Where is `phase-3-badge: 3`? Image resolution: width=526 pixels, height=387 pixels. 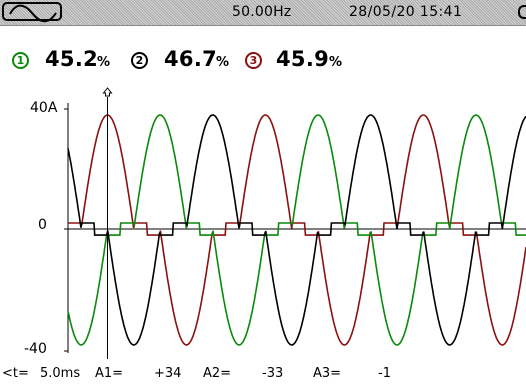 phase-3-badge: 3 is located at coordinates (253, 60).